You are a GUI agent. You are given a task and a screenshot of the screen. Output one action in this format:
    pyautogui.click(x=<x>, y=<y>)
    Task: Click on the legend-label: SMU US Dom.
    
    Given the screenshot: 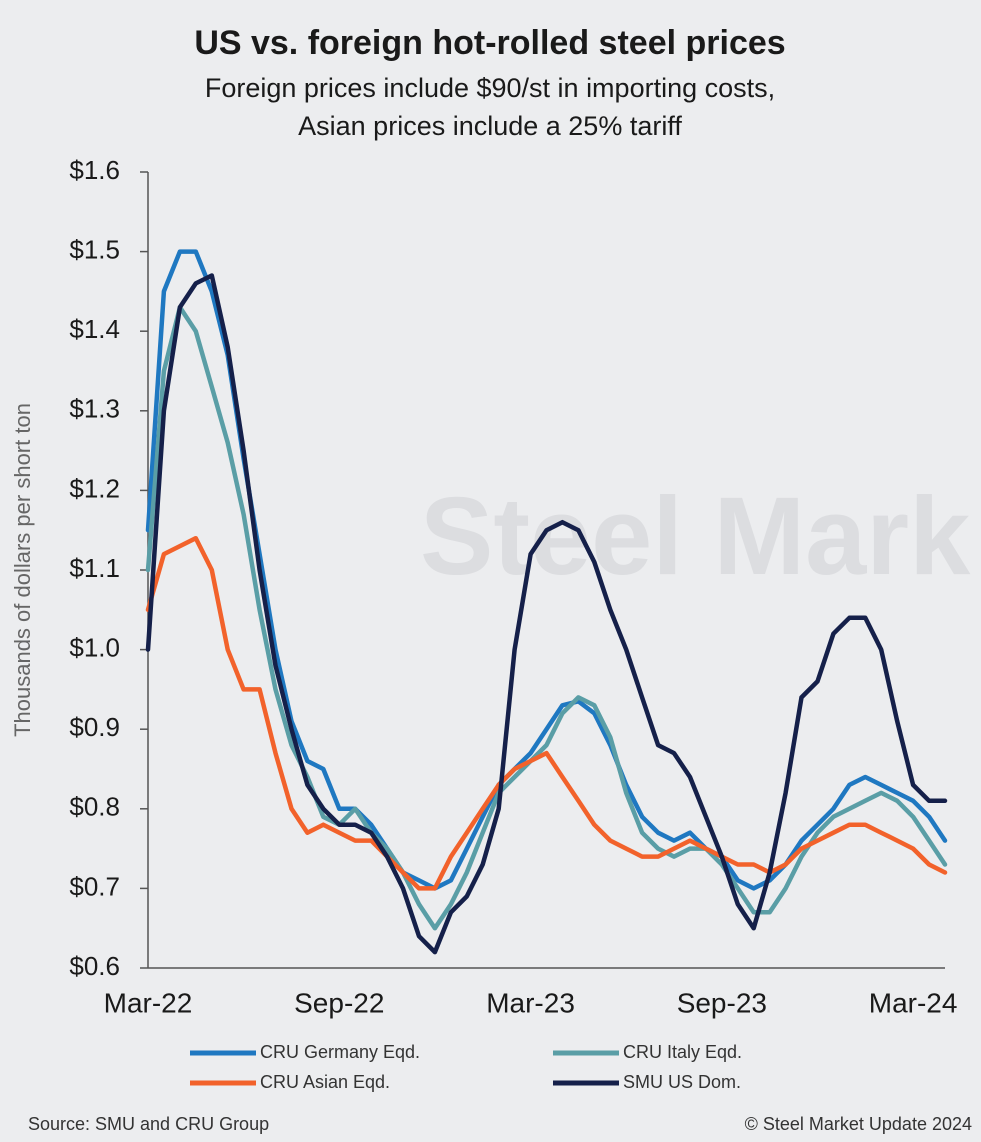 What is the action you would take?
    pyautogui.click(x=682, y=1082)
    